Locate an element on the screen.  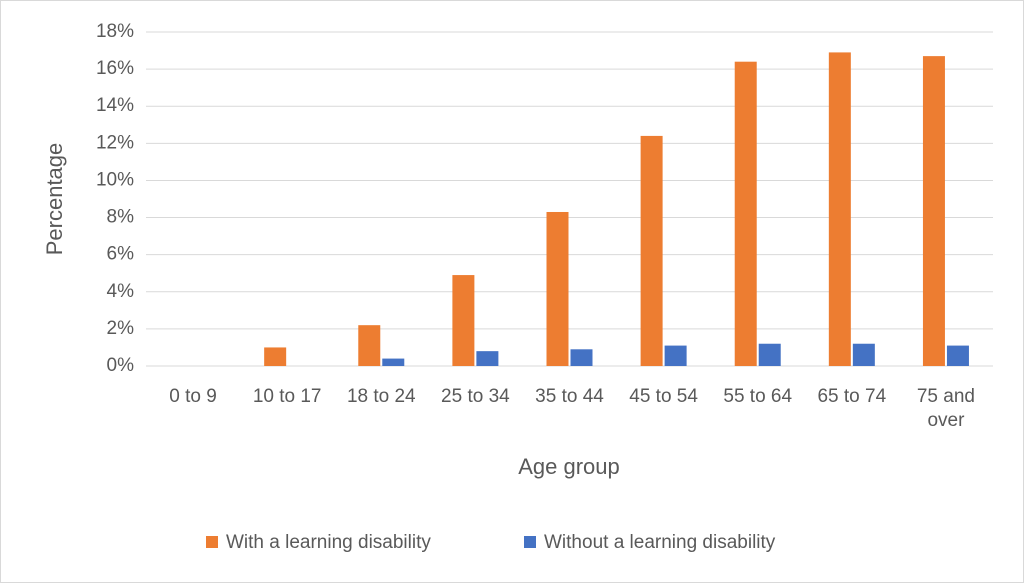
y-tick-label: 10% is located at coordinates (115, 179).